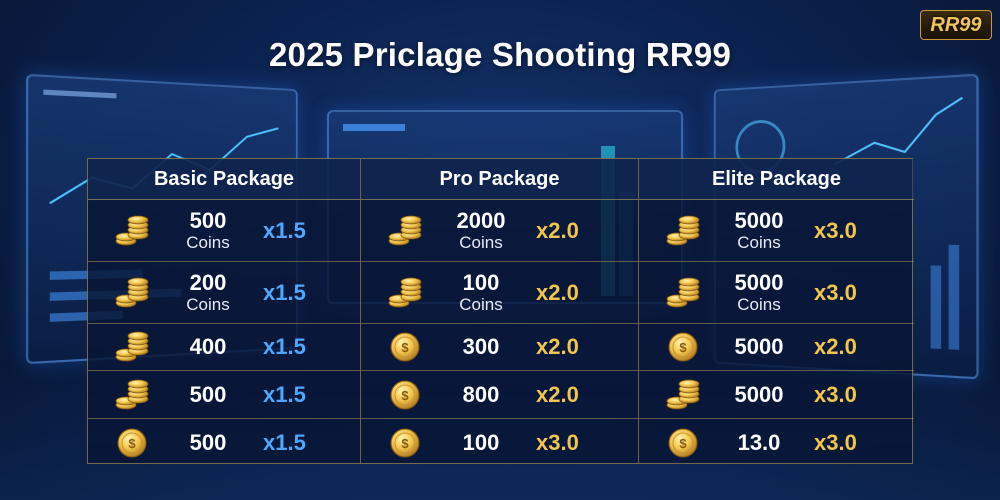  I want to click on package-row: 400 x1.5, so click(224, 347).